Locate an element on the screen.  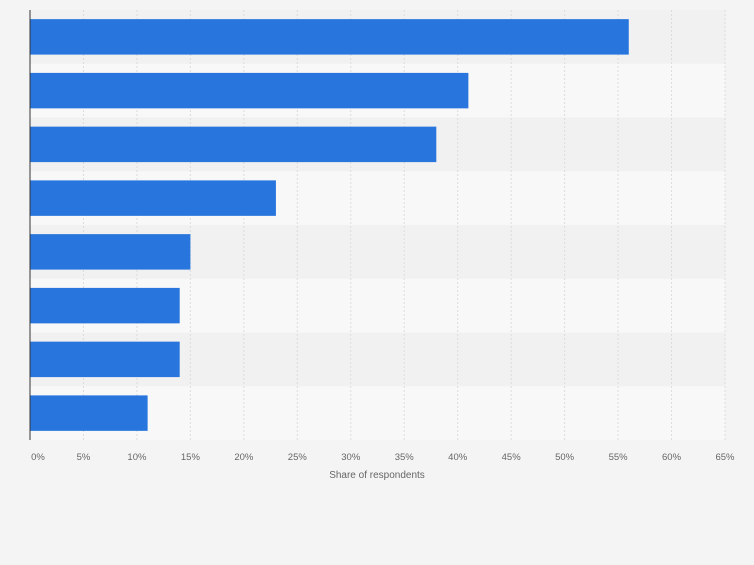
x-tick-label: 0% is located at coordinates (38, 457).